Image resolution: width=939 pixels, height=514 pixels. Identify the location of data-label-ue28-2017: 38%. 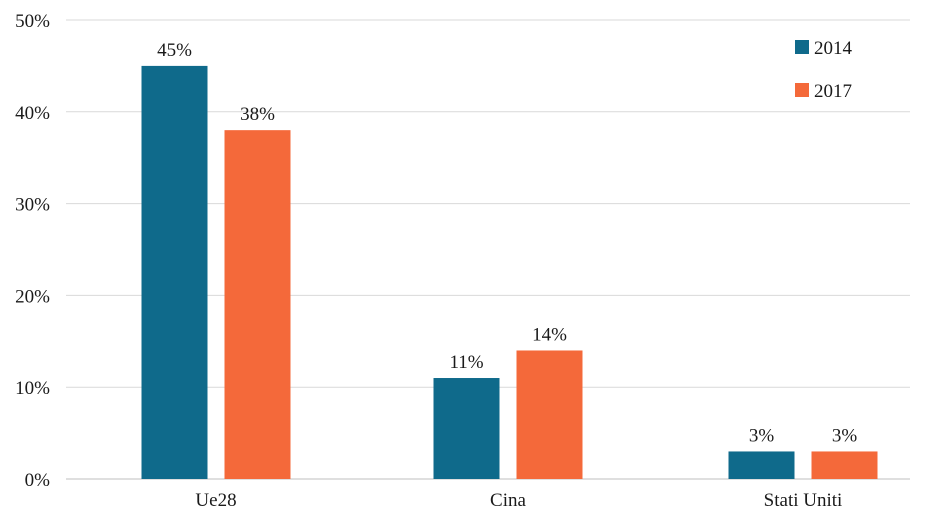
(257, 114).